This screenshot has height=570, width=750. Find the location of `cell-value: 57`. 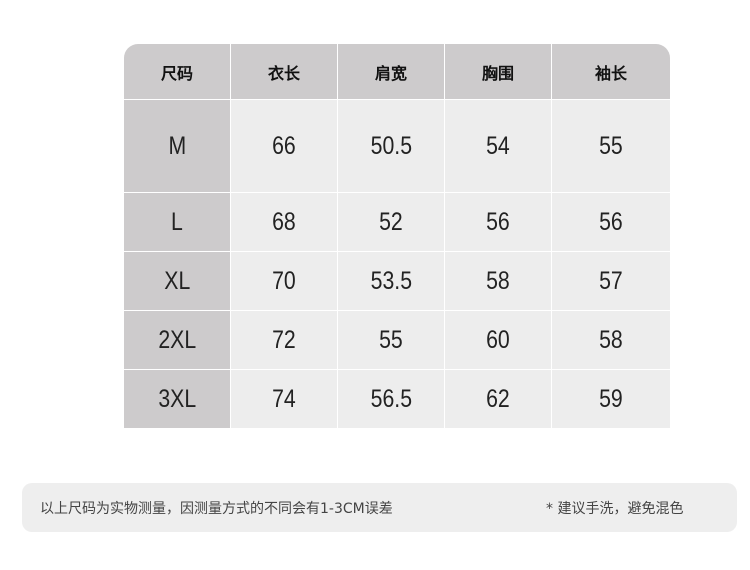

cell-value: 57 is located at coordinates (611, 280).